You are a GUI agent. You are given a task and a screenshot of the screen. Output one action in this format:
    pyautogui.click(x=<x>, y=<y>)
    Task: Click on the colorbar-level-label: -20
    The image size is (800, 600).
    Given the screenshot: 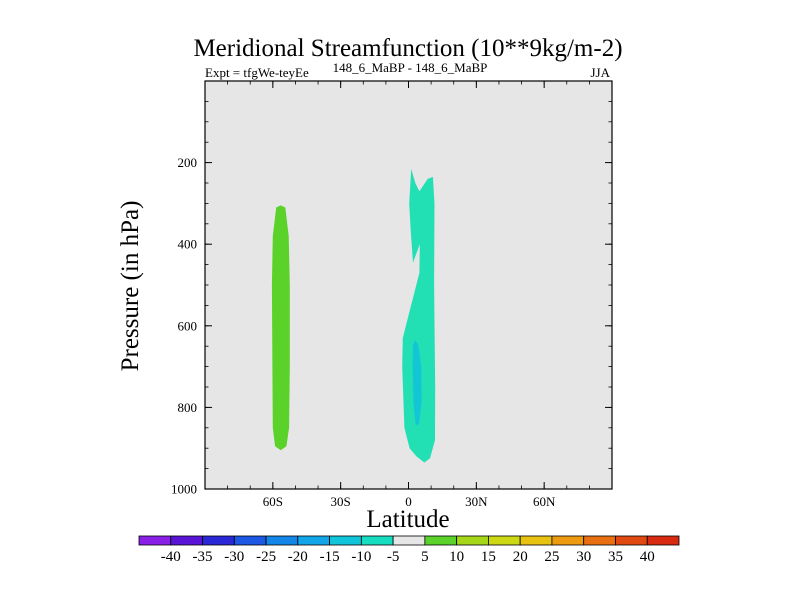 What is the action you would take?
    pyautogui.click(x=298, y=557)
    